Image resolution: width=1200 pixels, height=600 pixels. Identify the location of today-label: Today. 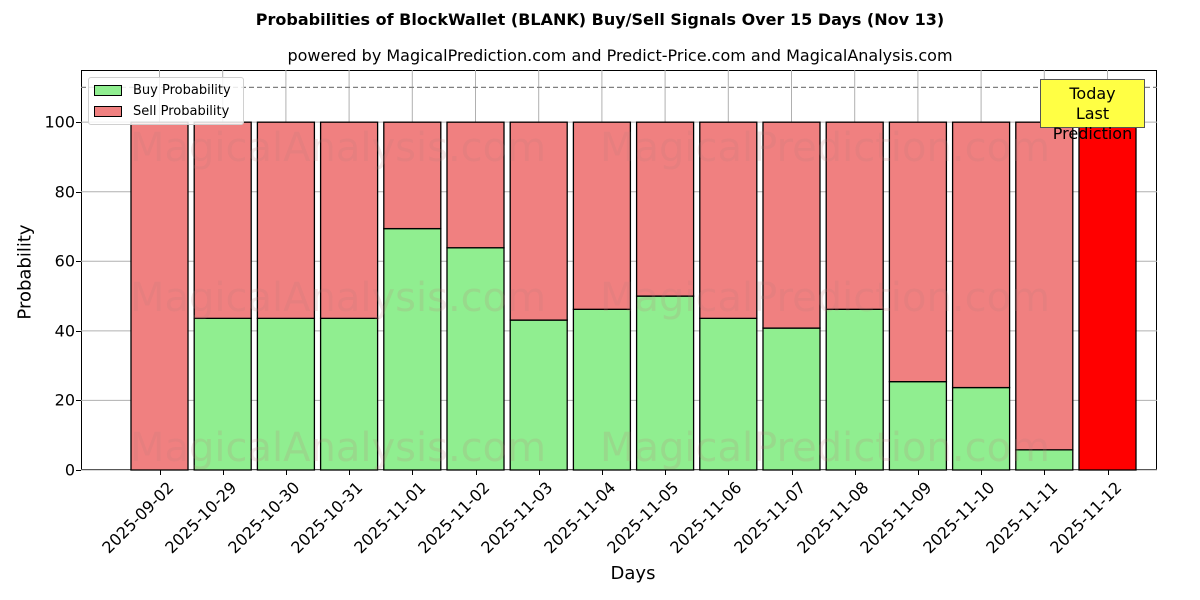
(1092, 93).